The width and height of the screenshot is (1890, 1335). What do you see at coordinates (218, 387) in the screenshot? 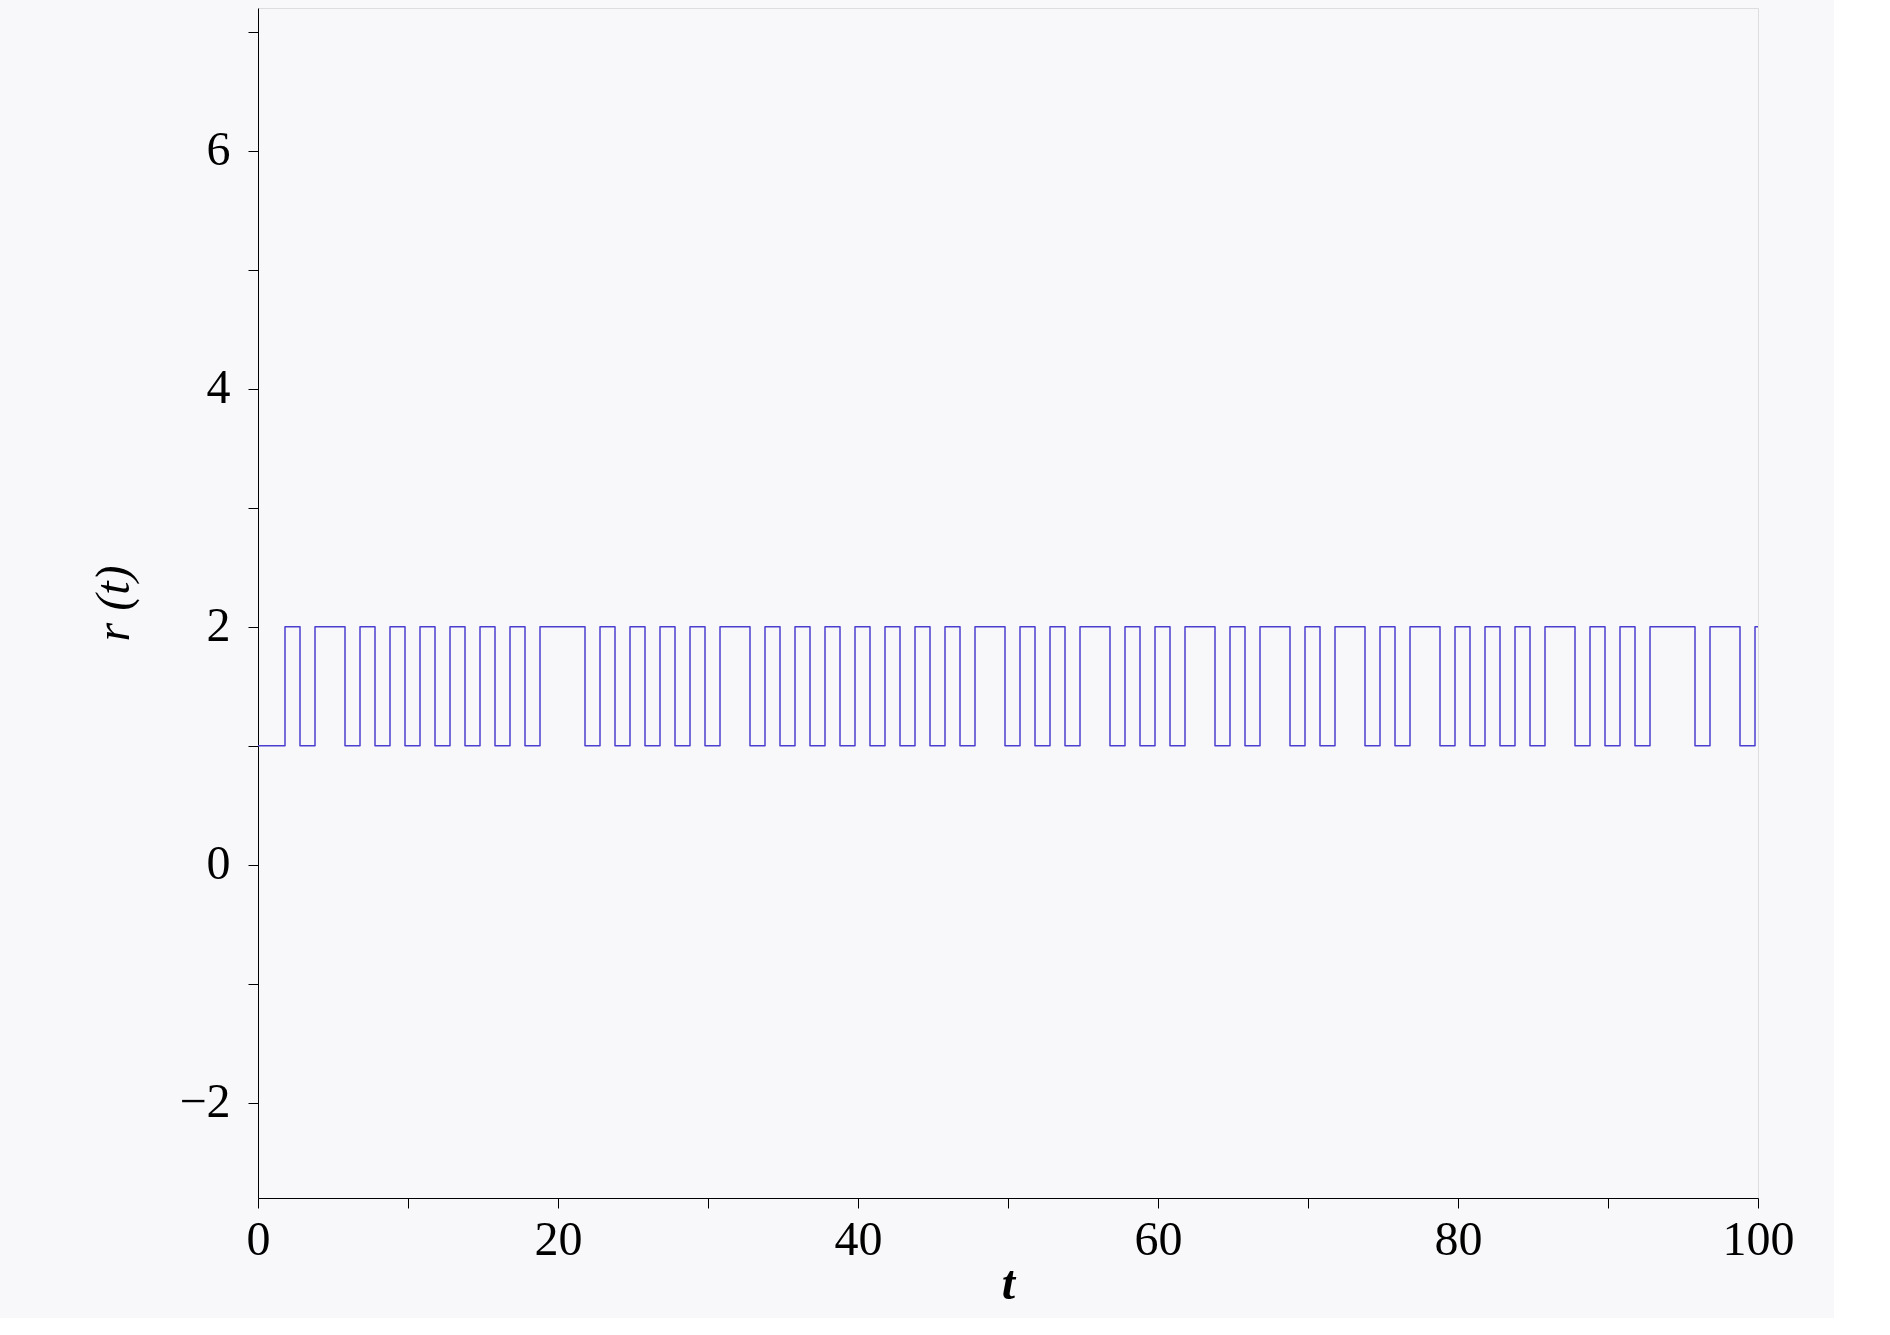
I see `y-tick-label: 4` at bounding box center [218, 387].